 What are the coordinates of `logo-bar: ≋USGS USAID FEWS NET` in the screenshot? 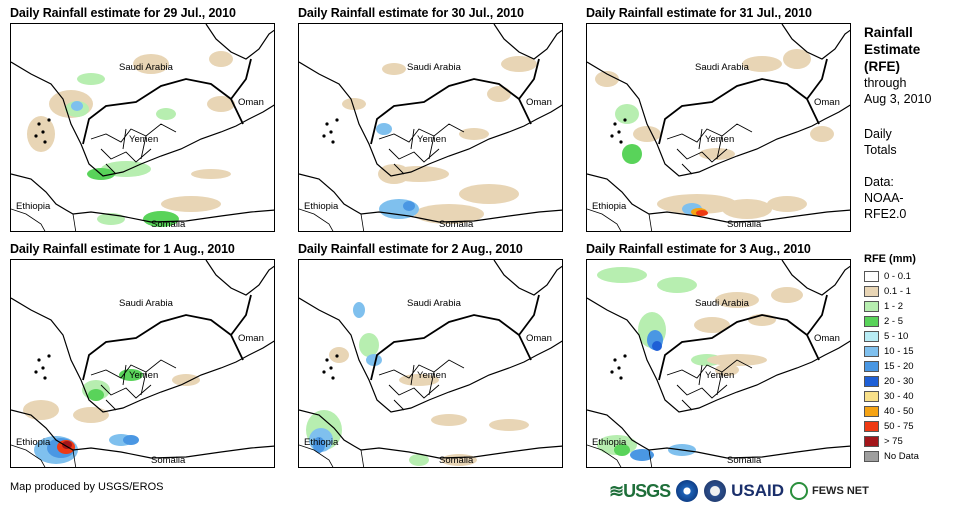 It's located at (737, 491).